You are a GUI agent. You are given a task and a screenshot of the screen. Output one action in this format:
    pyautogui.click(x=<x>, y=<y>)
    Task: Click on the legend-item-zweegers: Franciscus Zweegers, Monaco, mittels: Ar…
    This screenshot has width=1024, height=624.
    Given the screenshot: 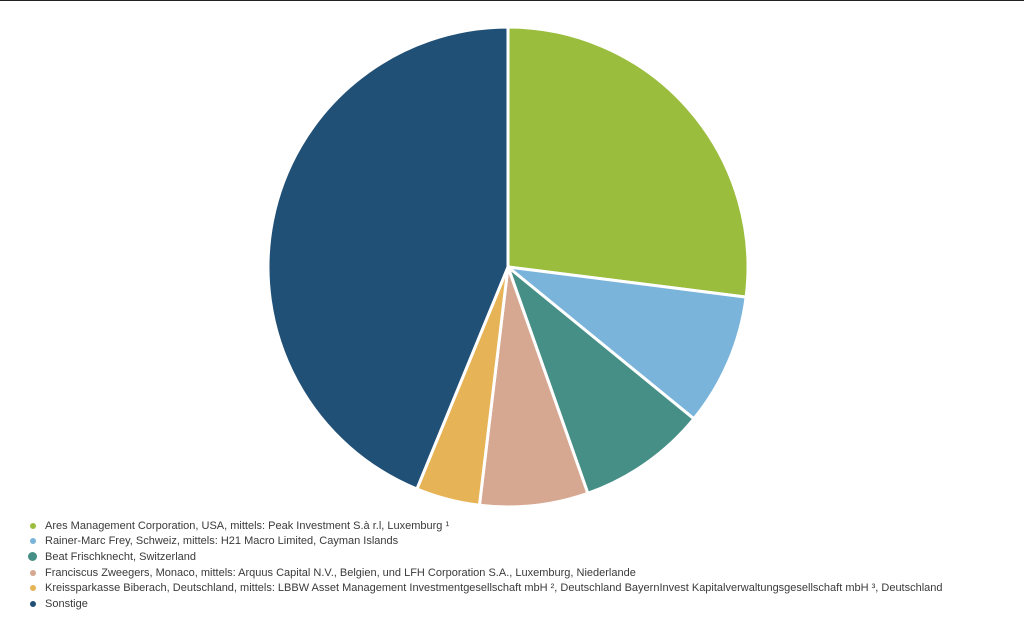 What is the action you would take?
    pyautogui.click(x=523, y=573)
    